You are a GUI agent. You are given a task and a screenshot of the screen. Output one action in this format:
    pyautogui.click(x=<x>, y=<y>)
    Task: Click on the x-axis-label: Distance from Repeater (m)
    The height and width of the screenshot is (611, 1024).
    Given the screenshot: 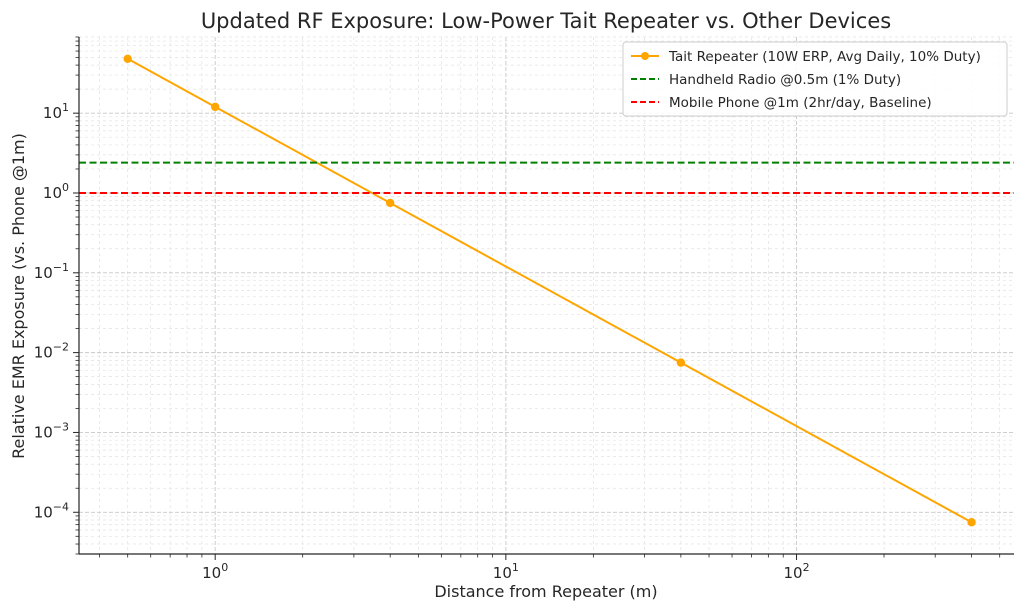 What is the action you would take?
    pyautogui.click(x=545, y=591)
    